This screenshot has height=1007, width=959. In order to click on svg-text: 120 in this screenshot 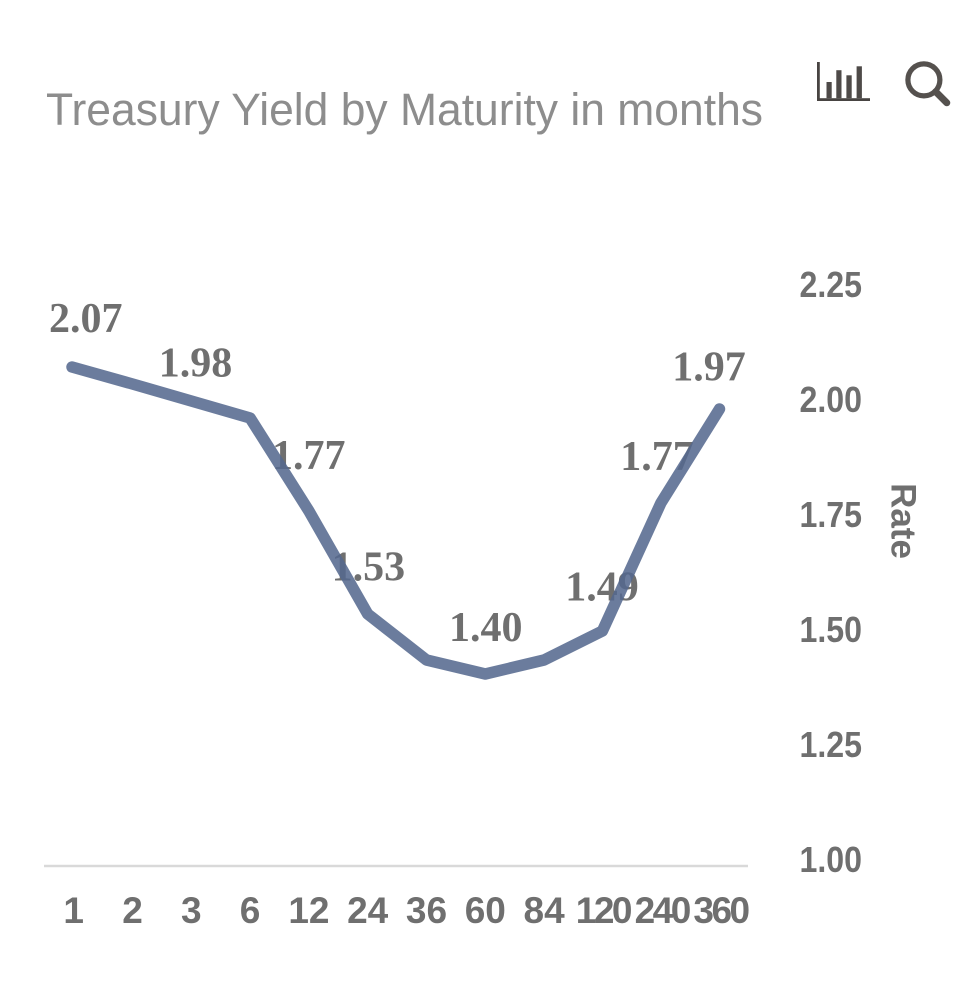, I will do `click(604, 910)`.